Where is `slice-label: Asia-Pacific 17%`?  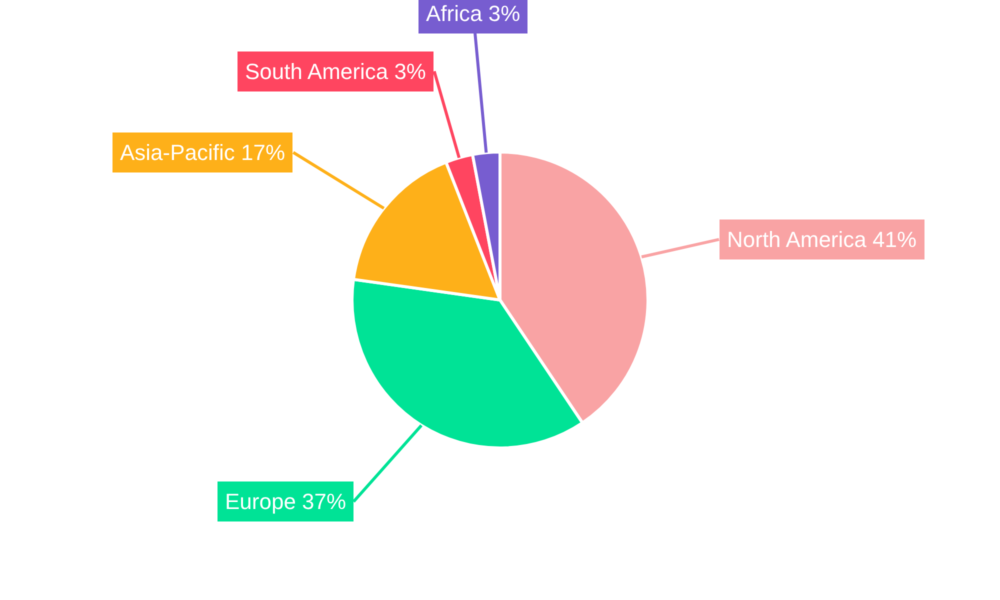
slice-label: Asia-Pacific 17% is located at coordinates (203, 152).